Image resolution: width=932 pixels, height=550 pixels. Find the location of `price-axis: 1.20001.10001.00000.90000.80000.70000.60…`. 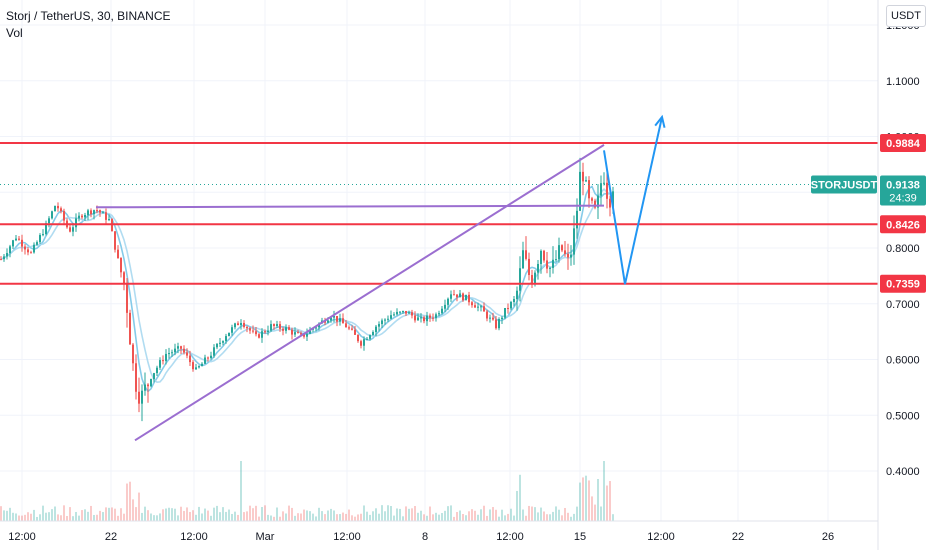

price-axis: 1.20001.10001.00000.90000.80000.70000.60… is located at coordinates (903, 249).